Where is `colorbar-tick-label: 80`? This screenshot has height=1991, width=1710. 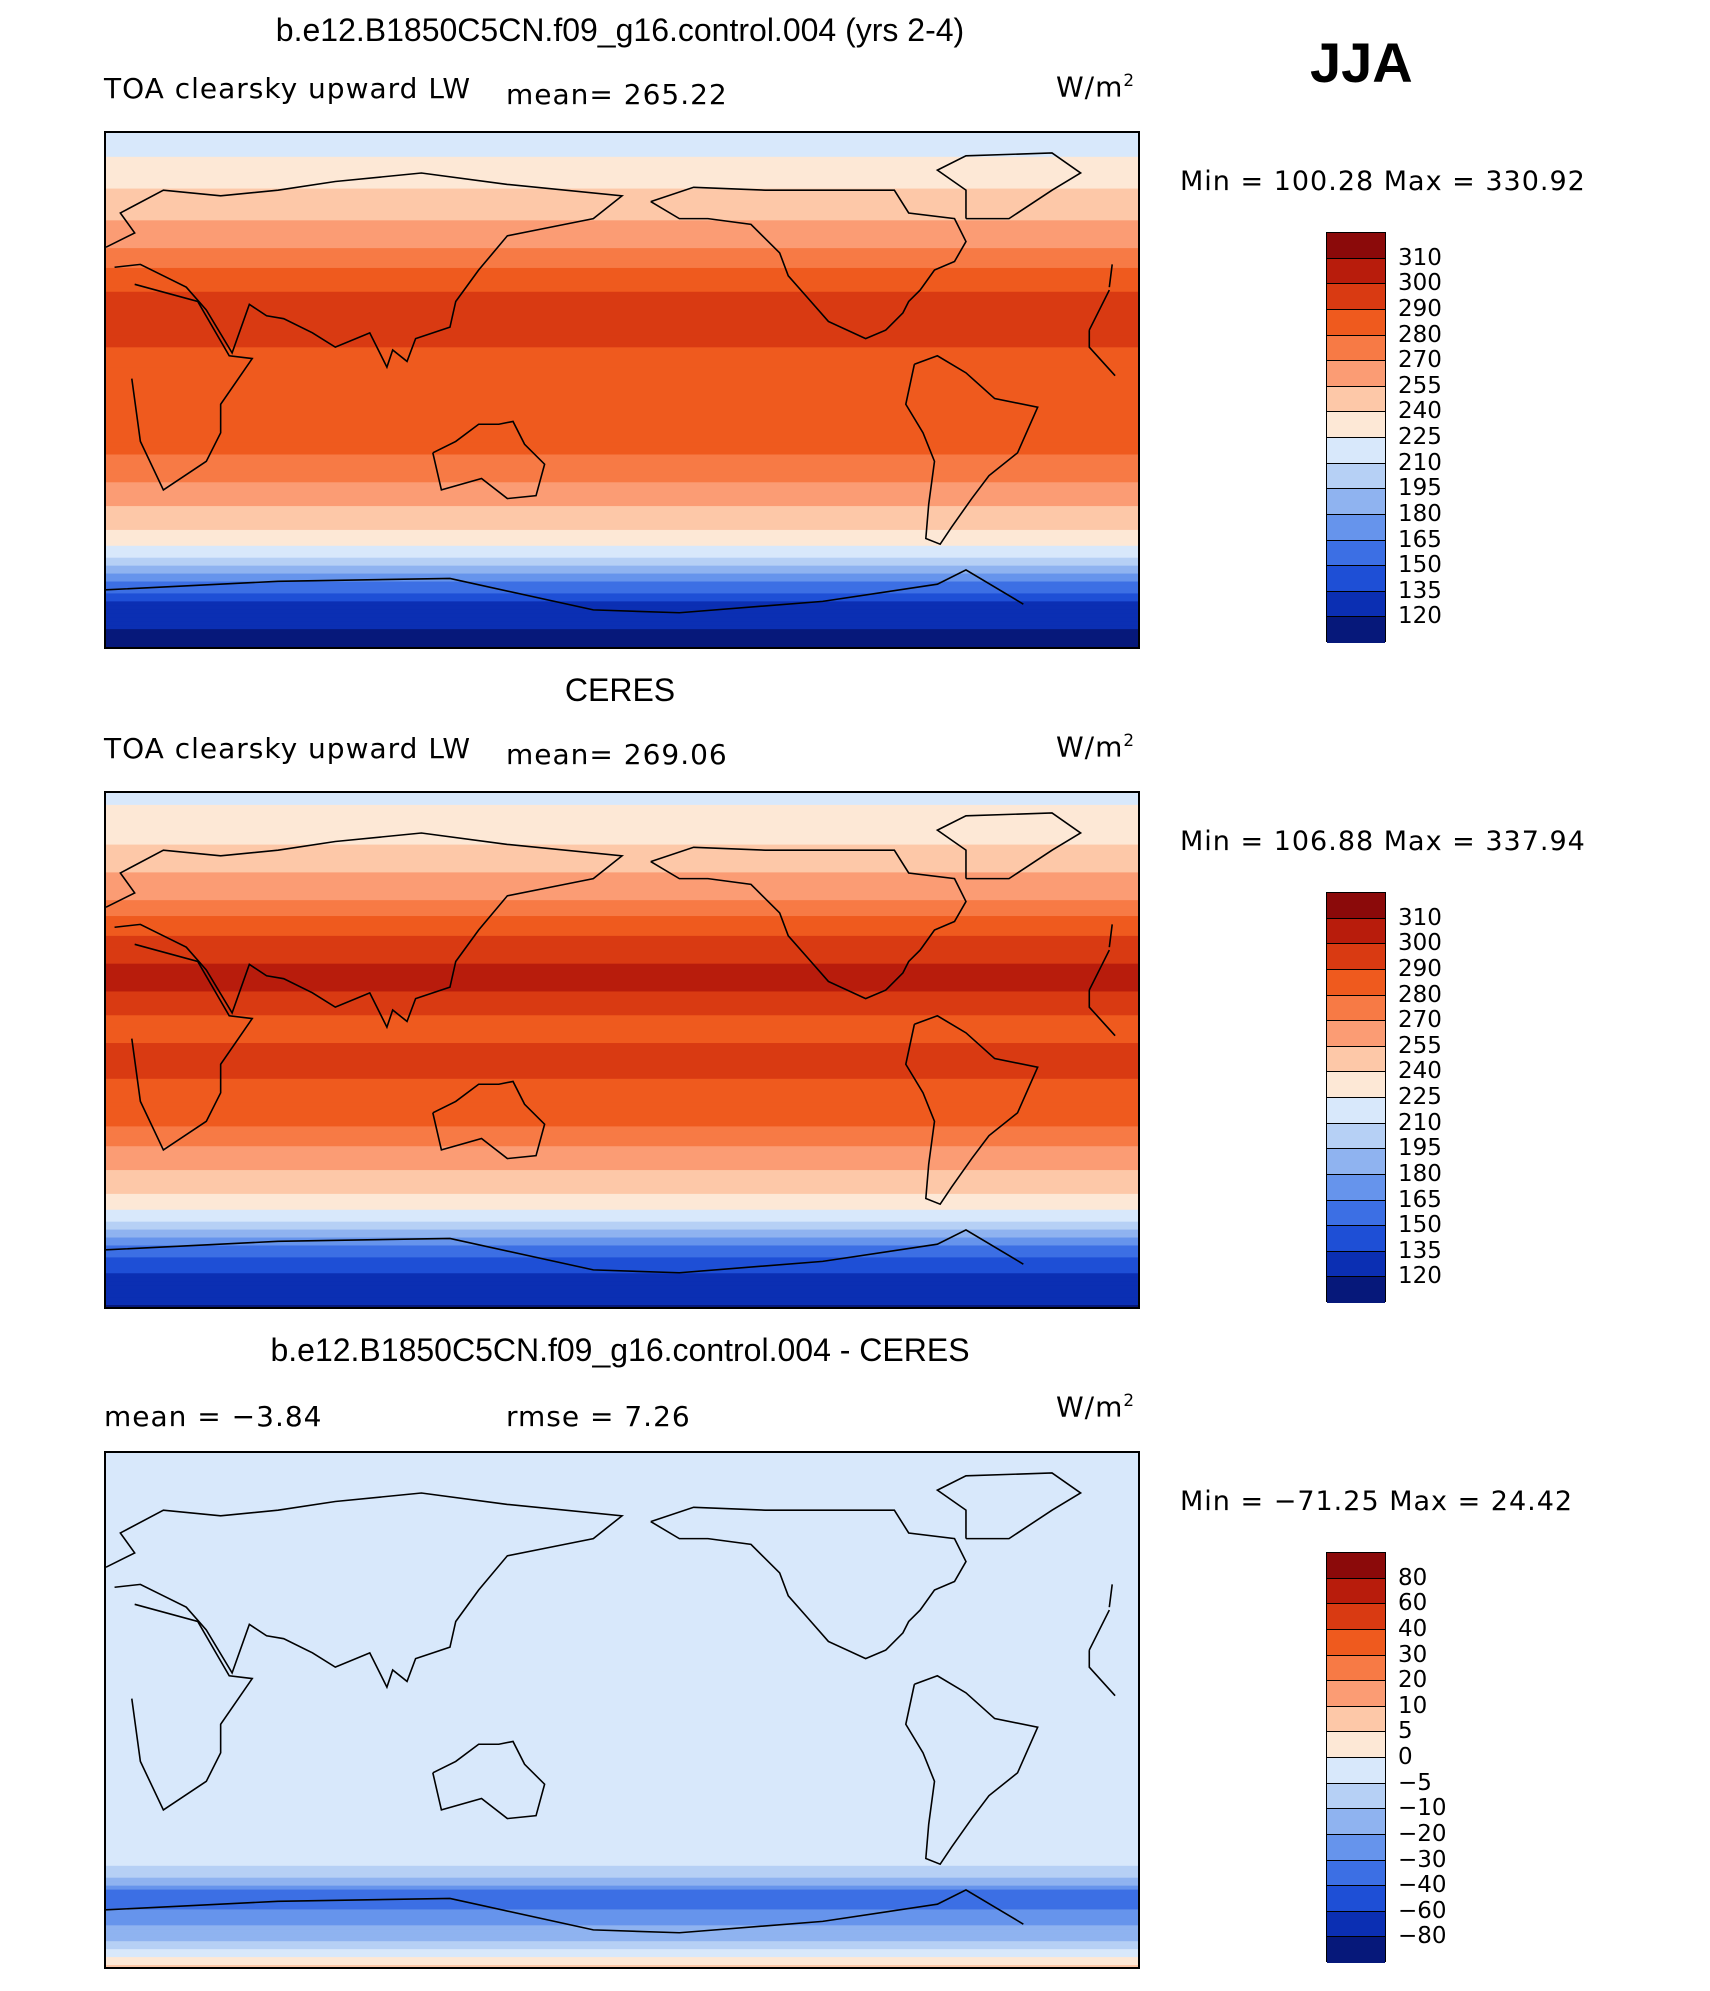
colorbar-tick-label: 80 is located at coordinates (1413, 1577).